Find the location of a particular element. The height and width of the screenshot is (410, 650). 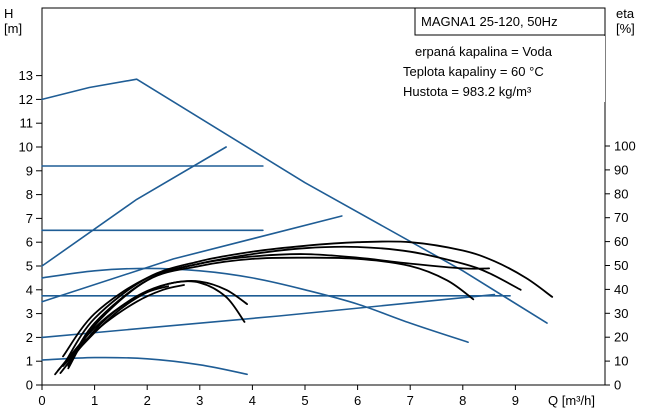

y2-tick-label: 100 is located at coordinates (625, 146).